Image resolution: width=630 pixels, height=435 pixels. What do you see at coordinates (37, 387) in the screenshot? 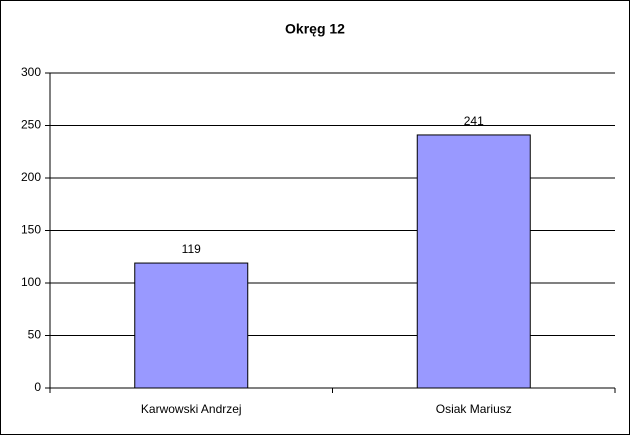
I see `y-tick-label: 0` at bounding box center [37, 387].